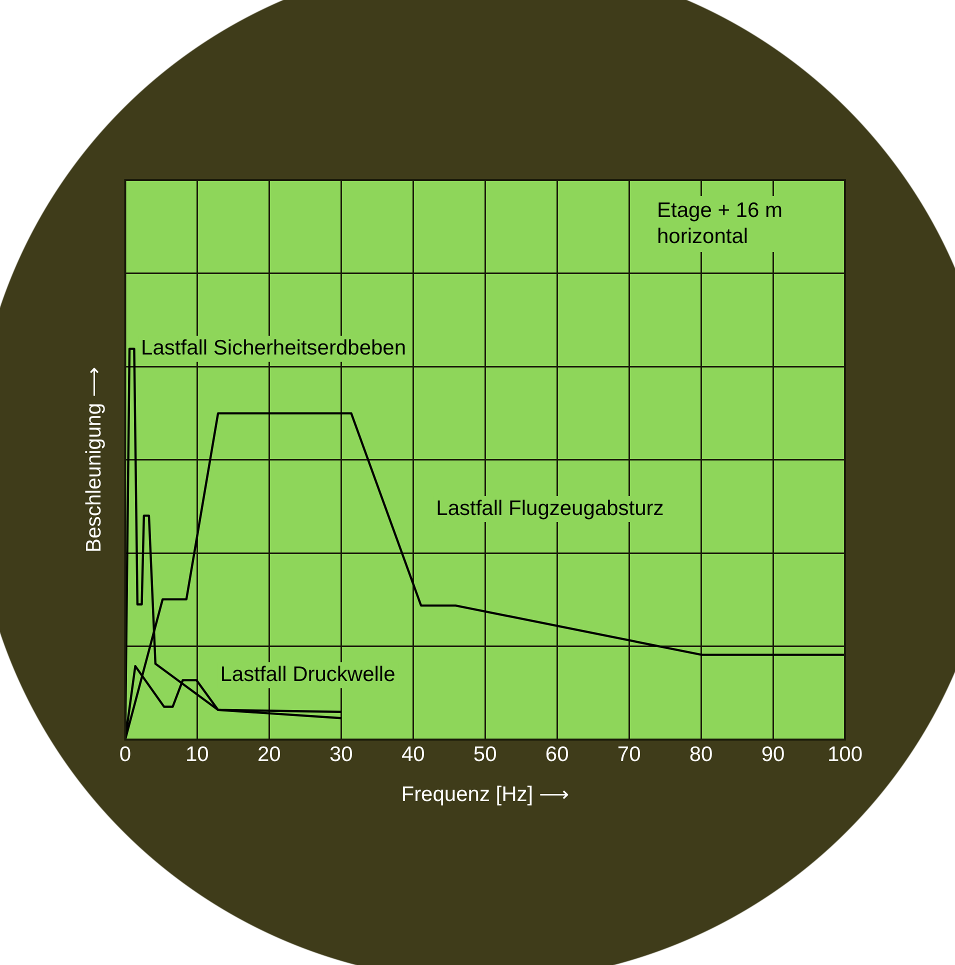 This screenshot has height=965, width=955. What do you see at coordinates (273, 348) in the screenshot?
I see `series-label: Lastfall Sicherheitserdbeben` at bounding box center [273, 348].